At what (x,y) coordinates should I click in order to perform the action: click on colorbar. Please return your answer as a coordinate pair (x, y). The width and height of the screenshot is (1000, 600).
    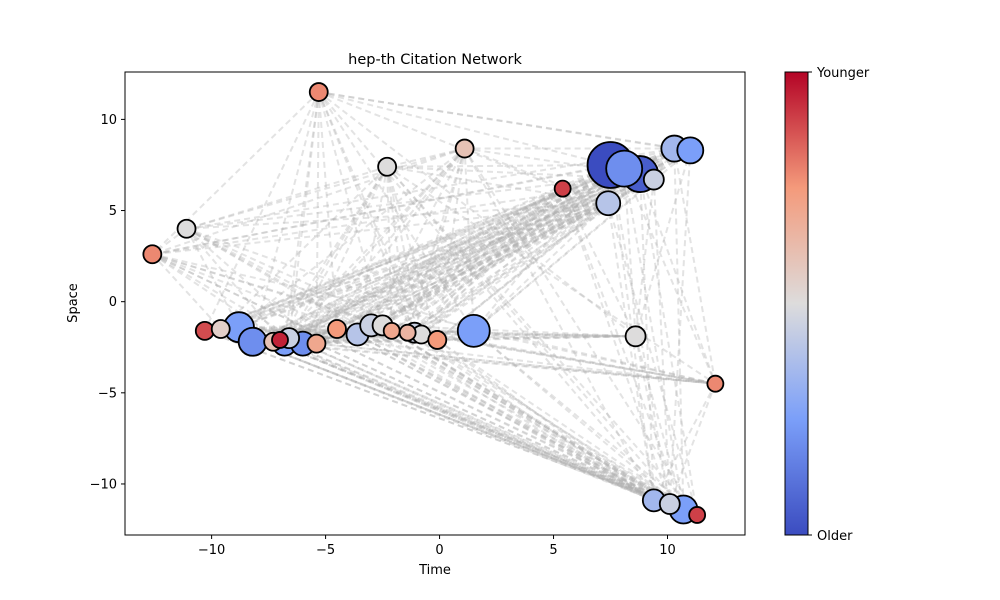
    Looking at the image, I should click on (796, 303).